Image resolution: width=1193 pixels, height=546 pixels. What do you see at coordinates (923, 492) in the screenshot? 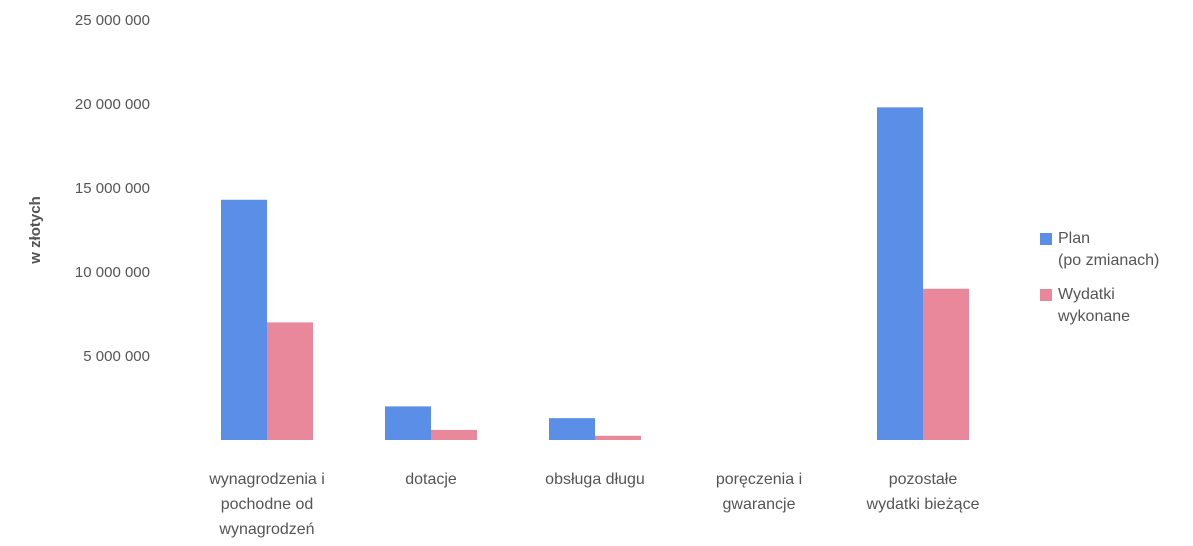
I see `x-tick-label-4: pozostałe wydatki bieżące` at bounding box center [923, 492].